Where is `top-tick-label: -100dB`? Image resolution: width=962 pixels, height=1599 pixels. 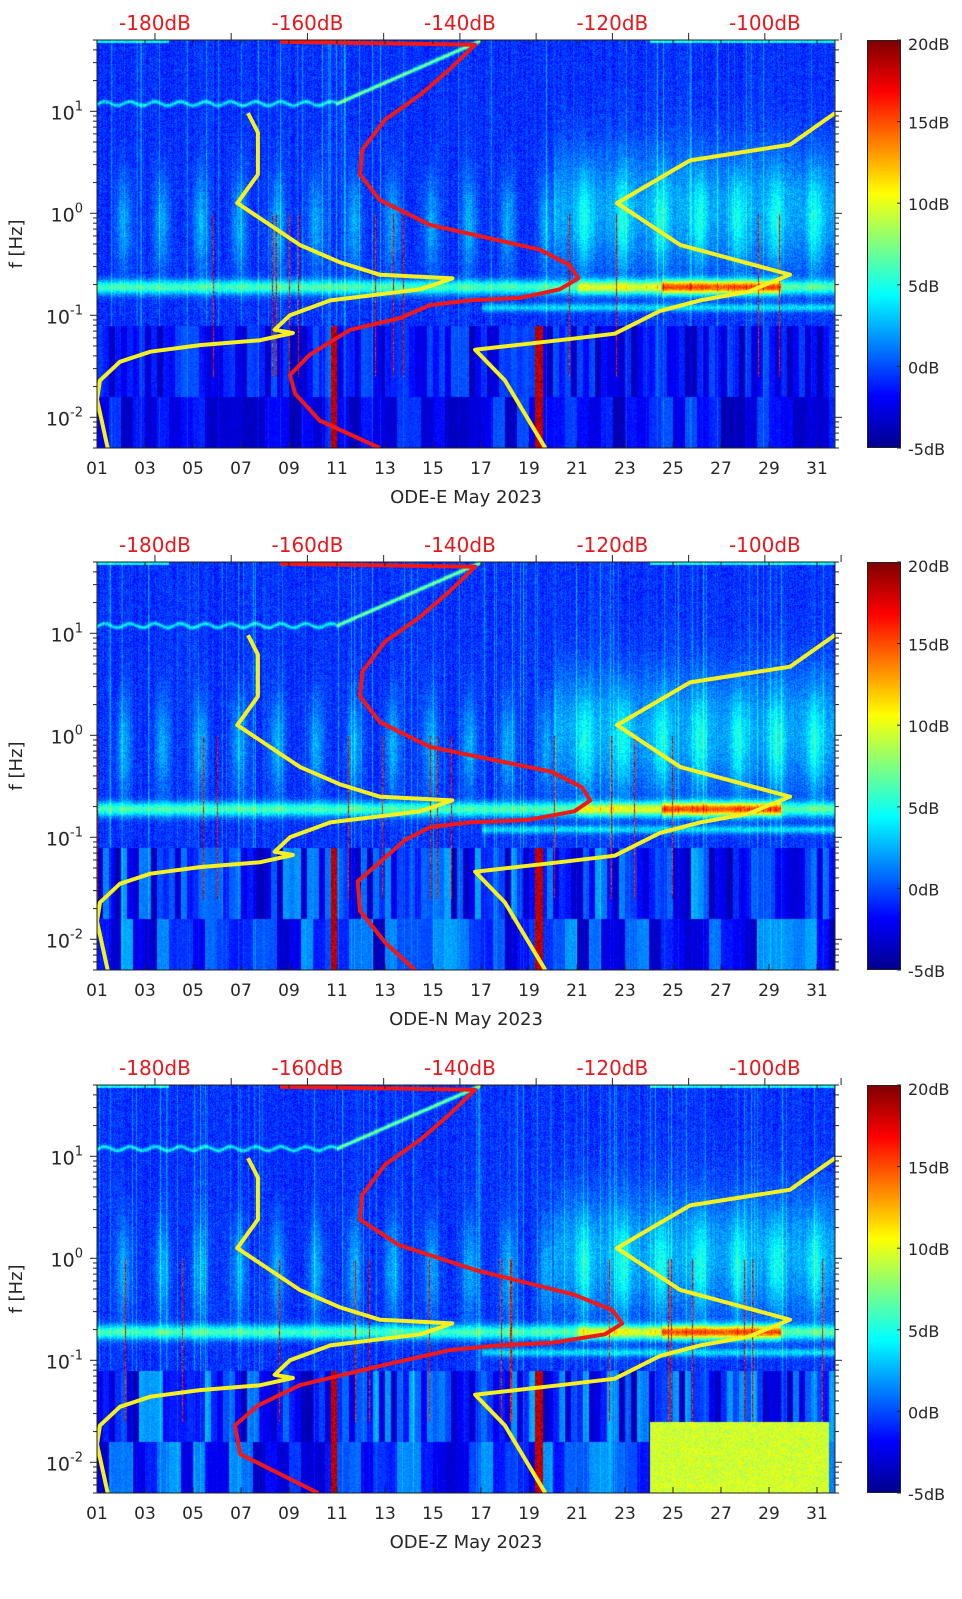
top-tick-label: -100dB is located at coordinates (765, 23).